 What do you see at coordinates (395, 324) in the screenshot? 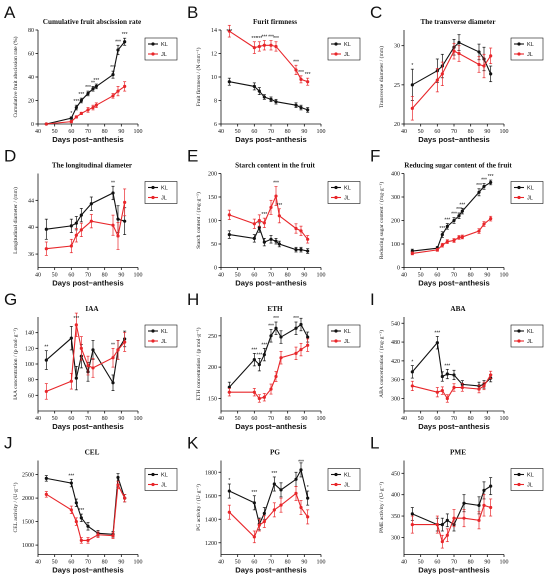
I see `y-tick-label: 540` at bounding box center [395, 324].